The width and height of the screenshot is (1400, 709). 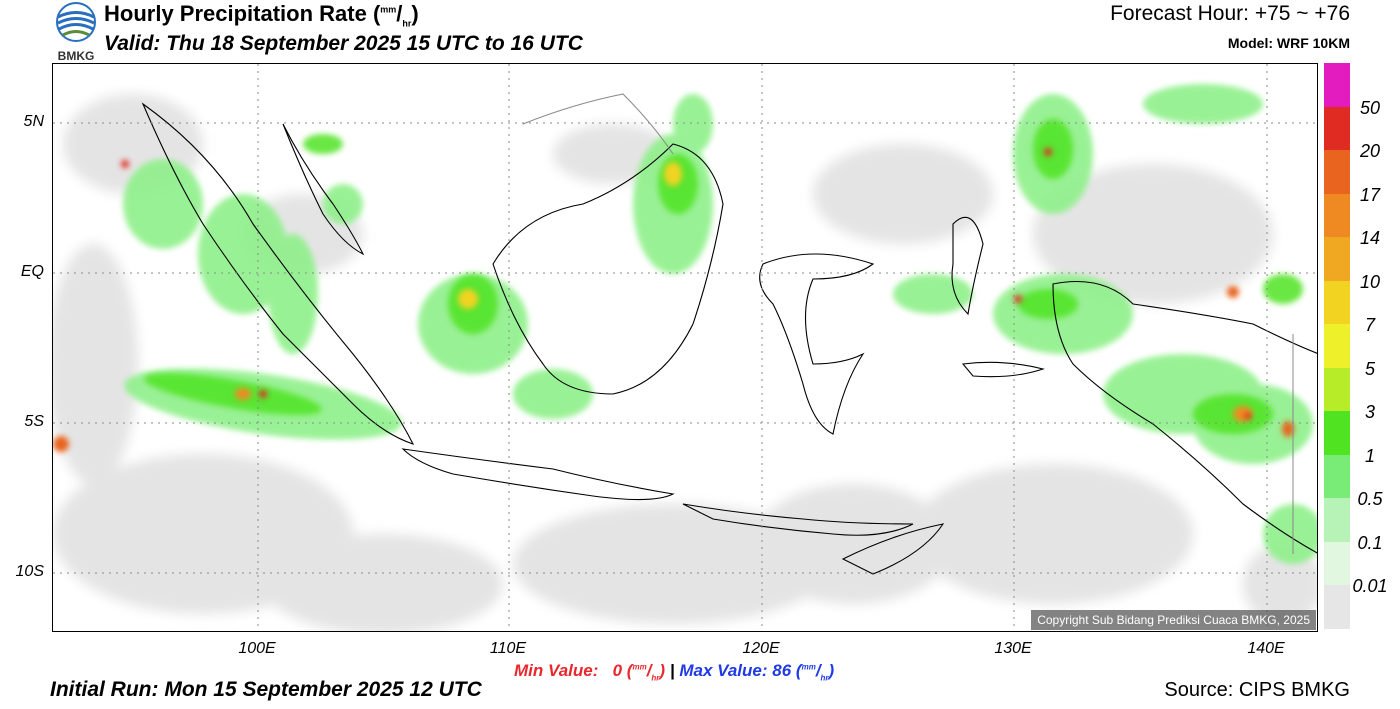 I want to click on colorbar, so click(x=1337, y=346).